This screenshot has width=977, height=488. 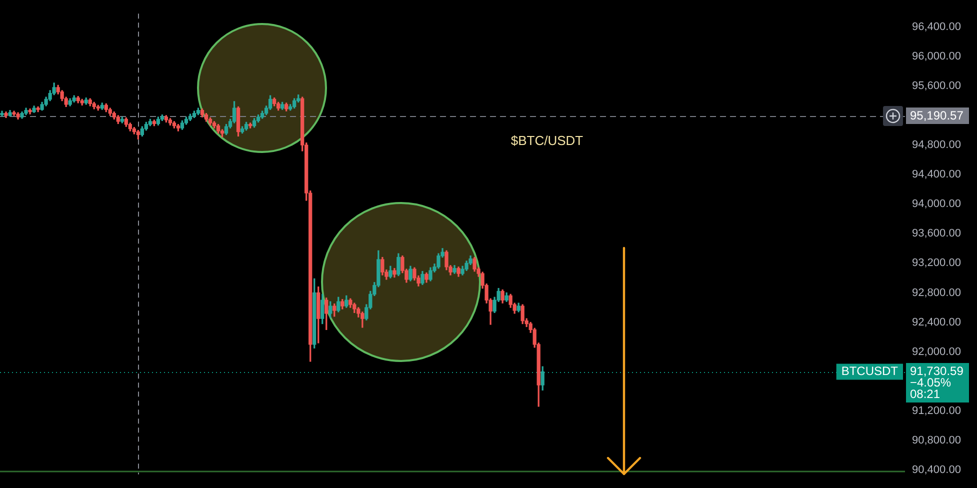 What do you see at coordinates (936, 174) in the screenshot?
I see `y-tick-label: 94,400.00` at bounding box center [936, 174].